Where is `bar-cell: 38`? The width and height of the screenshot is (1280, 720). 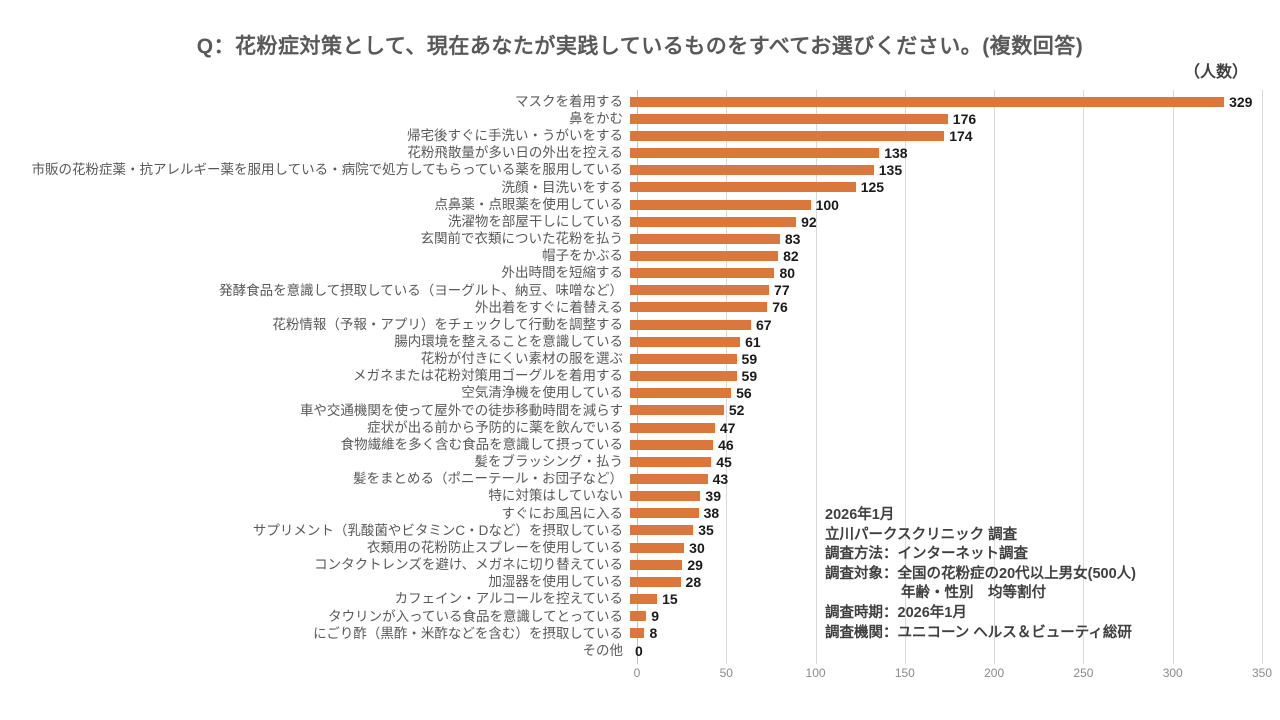 bar-cell: 38 is located at coordinates (946, 513).